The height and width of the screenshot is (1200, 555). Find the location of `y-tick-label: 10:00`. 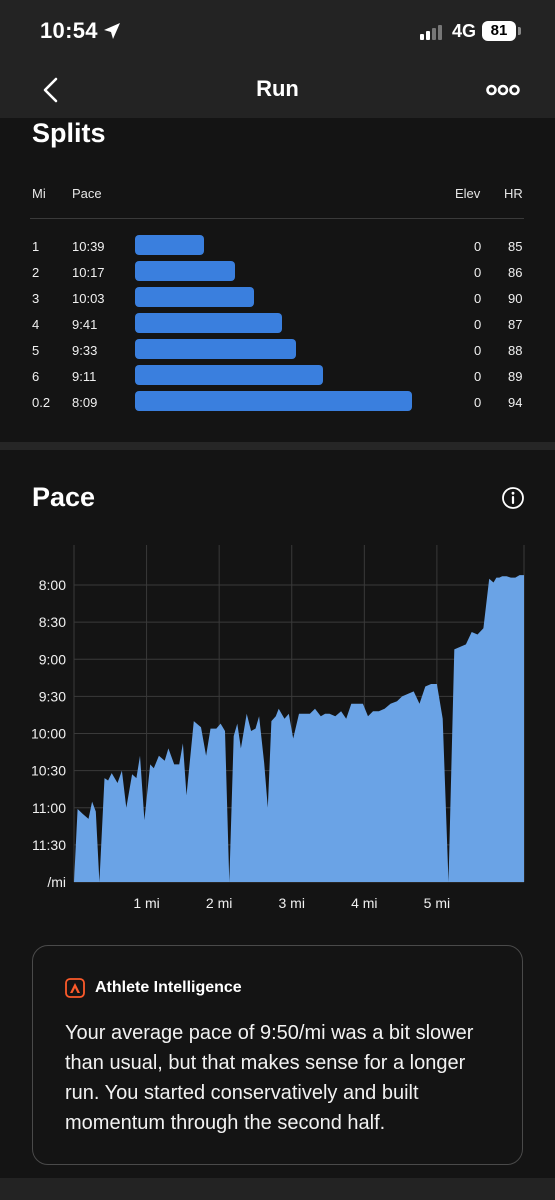

y-tick-label: 10:00 is located at coordinates (48, 734).